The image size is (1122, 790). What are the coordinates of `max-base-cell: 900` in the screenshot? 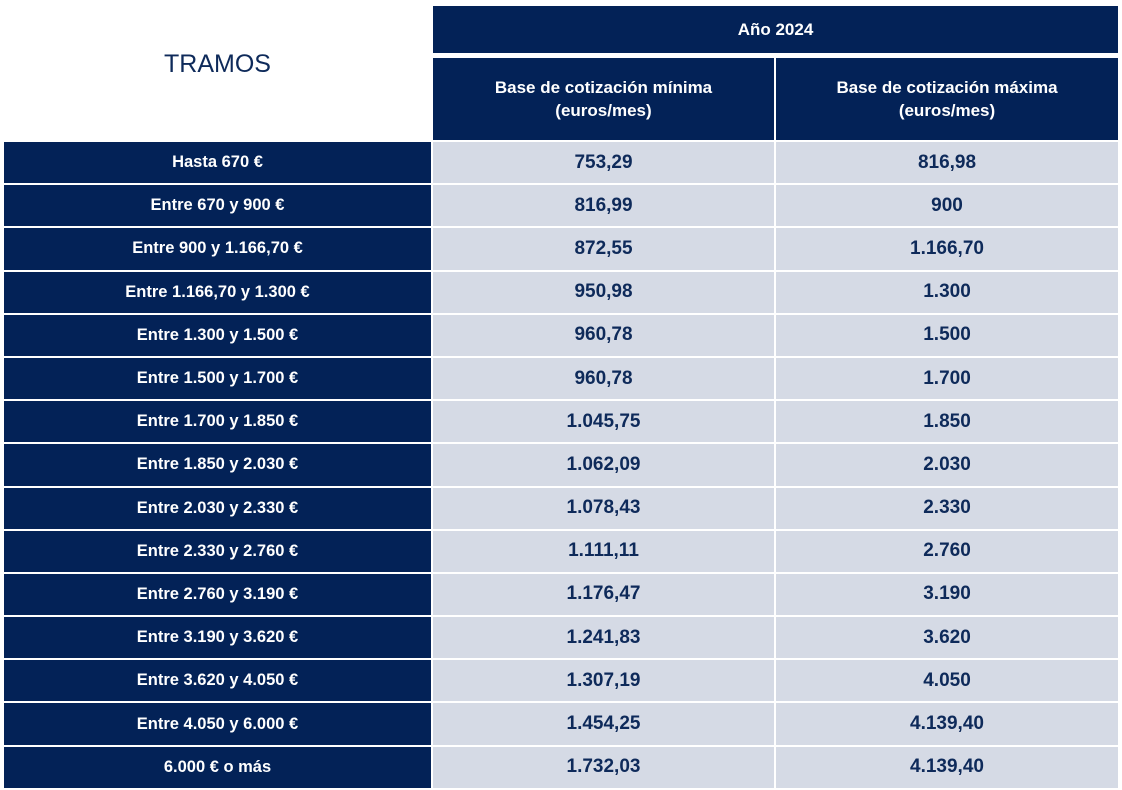 It's located at (947, 206).